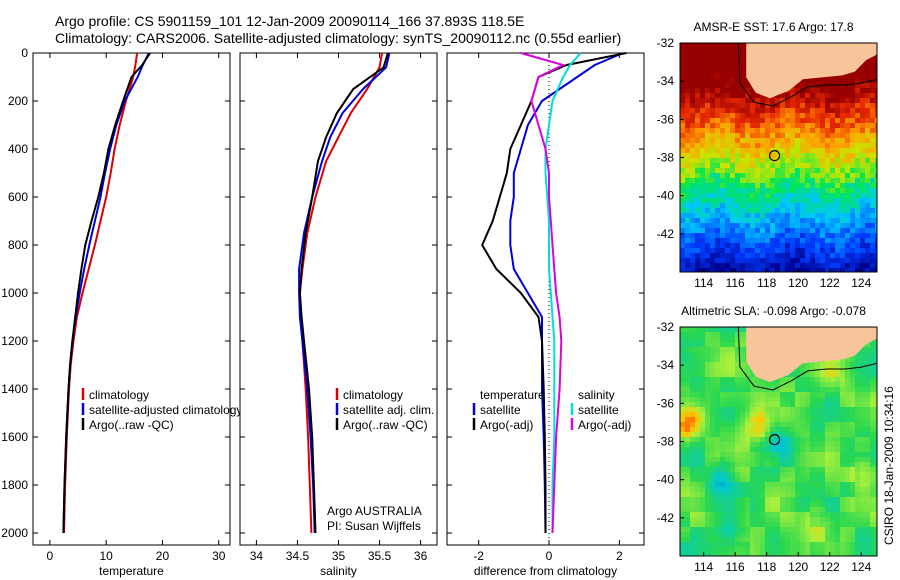  Describe the element at coordinates (14, 485) in the screenshot. I see `y-tick-label: 1800` at that location.